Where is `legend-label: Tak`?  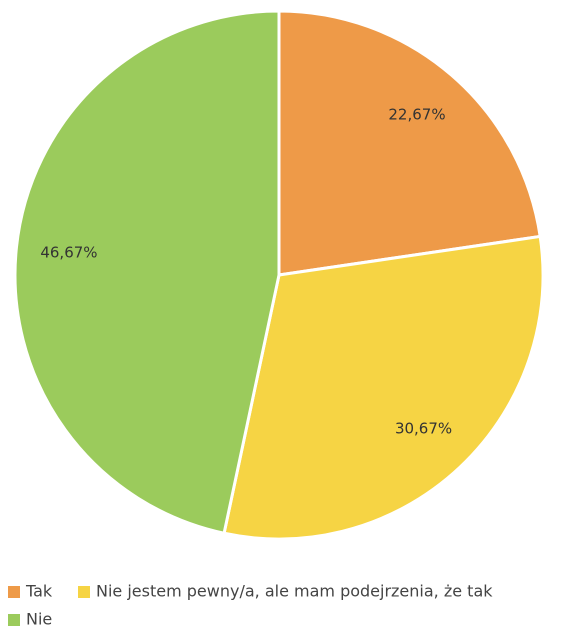
legend-label: Tak is located at coordinates (39, 591).